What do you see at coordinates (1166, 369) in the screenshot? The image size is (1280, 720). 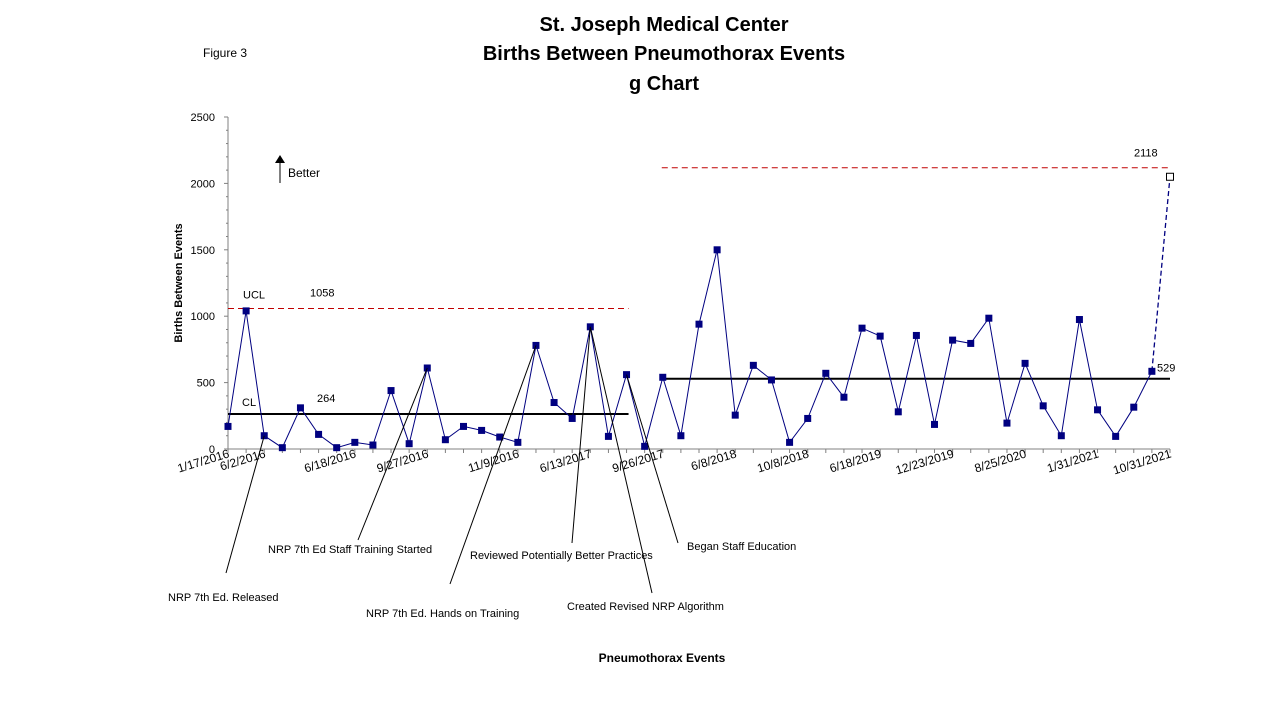 I see `cl-value-phase-2: 529` at bounding box center [1166, 369].